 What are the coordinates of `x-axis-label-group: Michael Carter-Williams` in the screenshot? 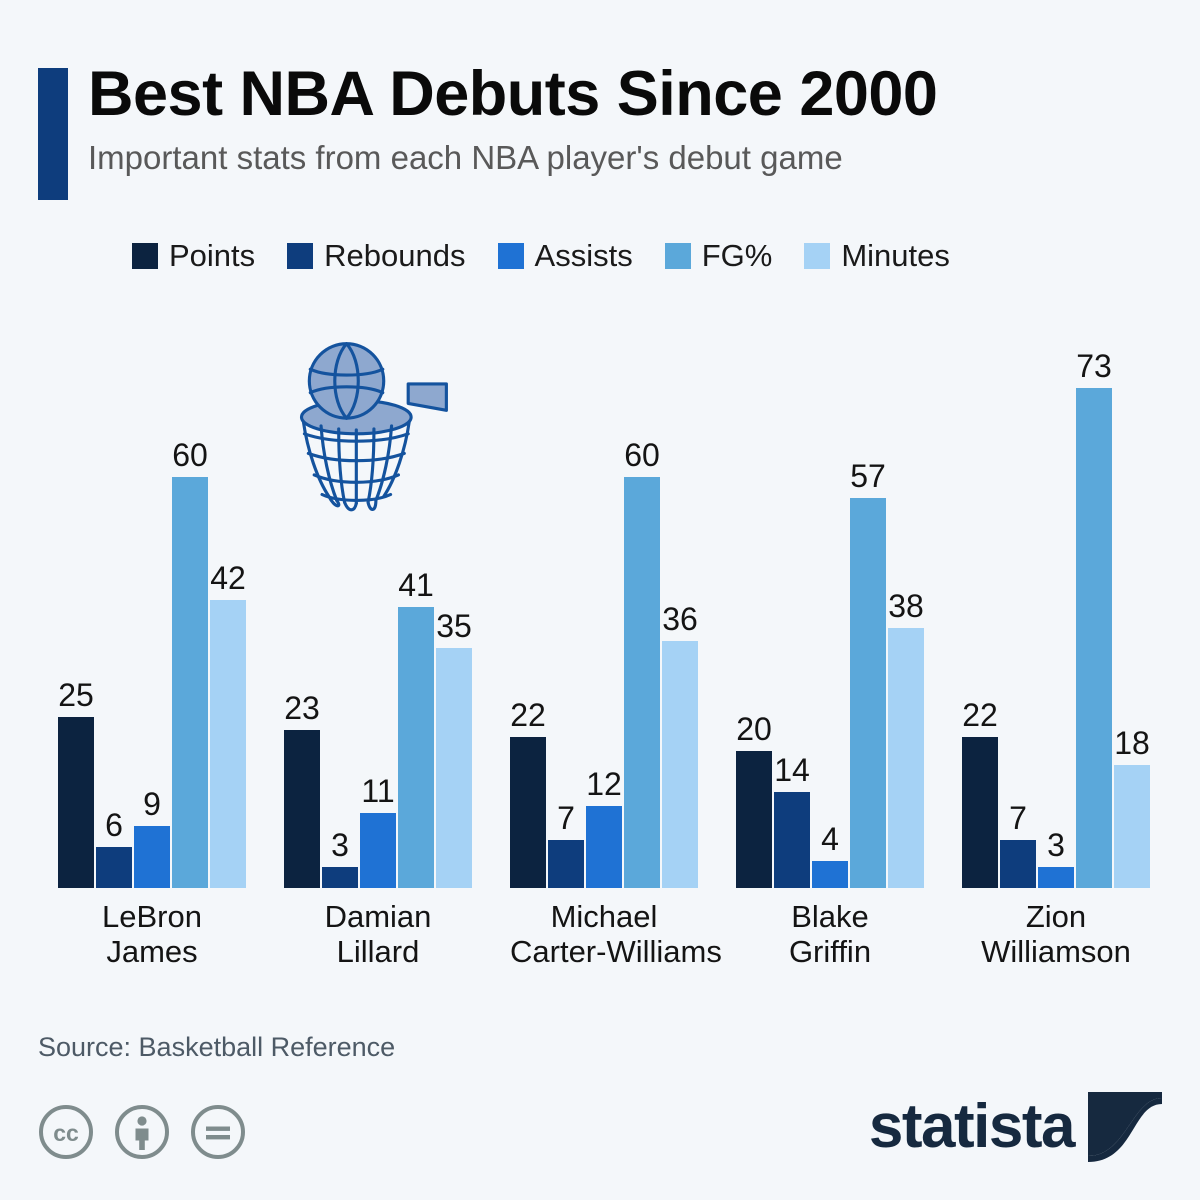 It's located at (616, 934).